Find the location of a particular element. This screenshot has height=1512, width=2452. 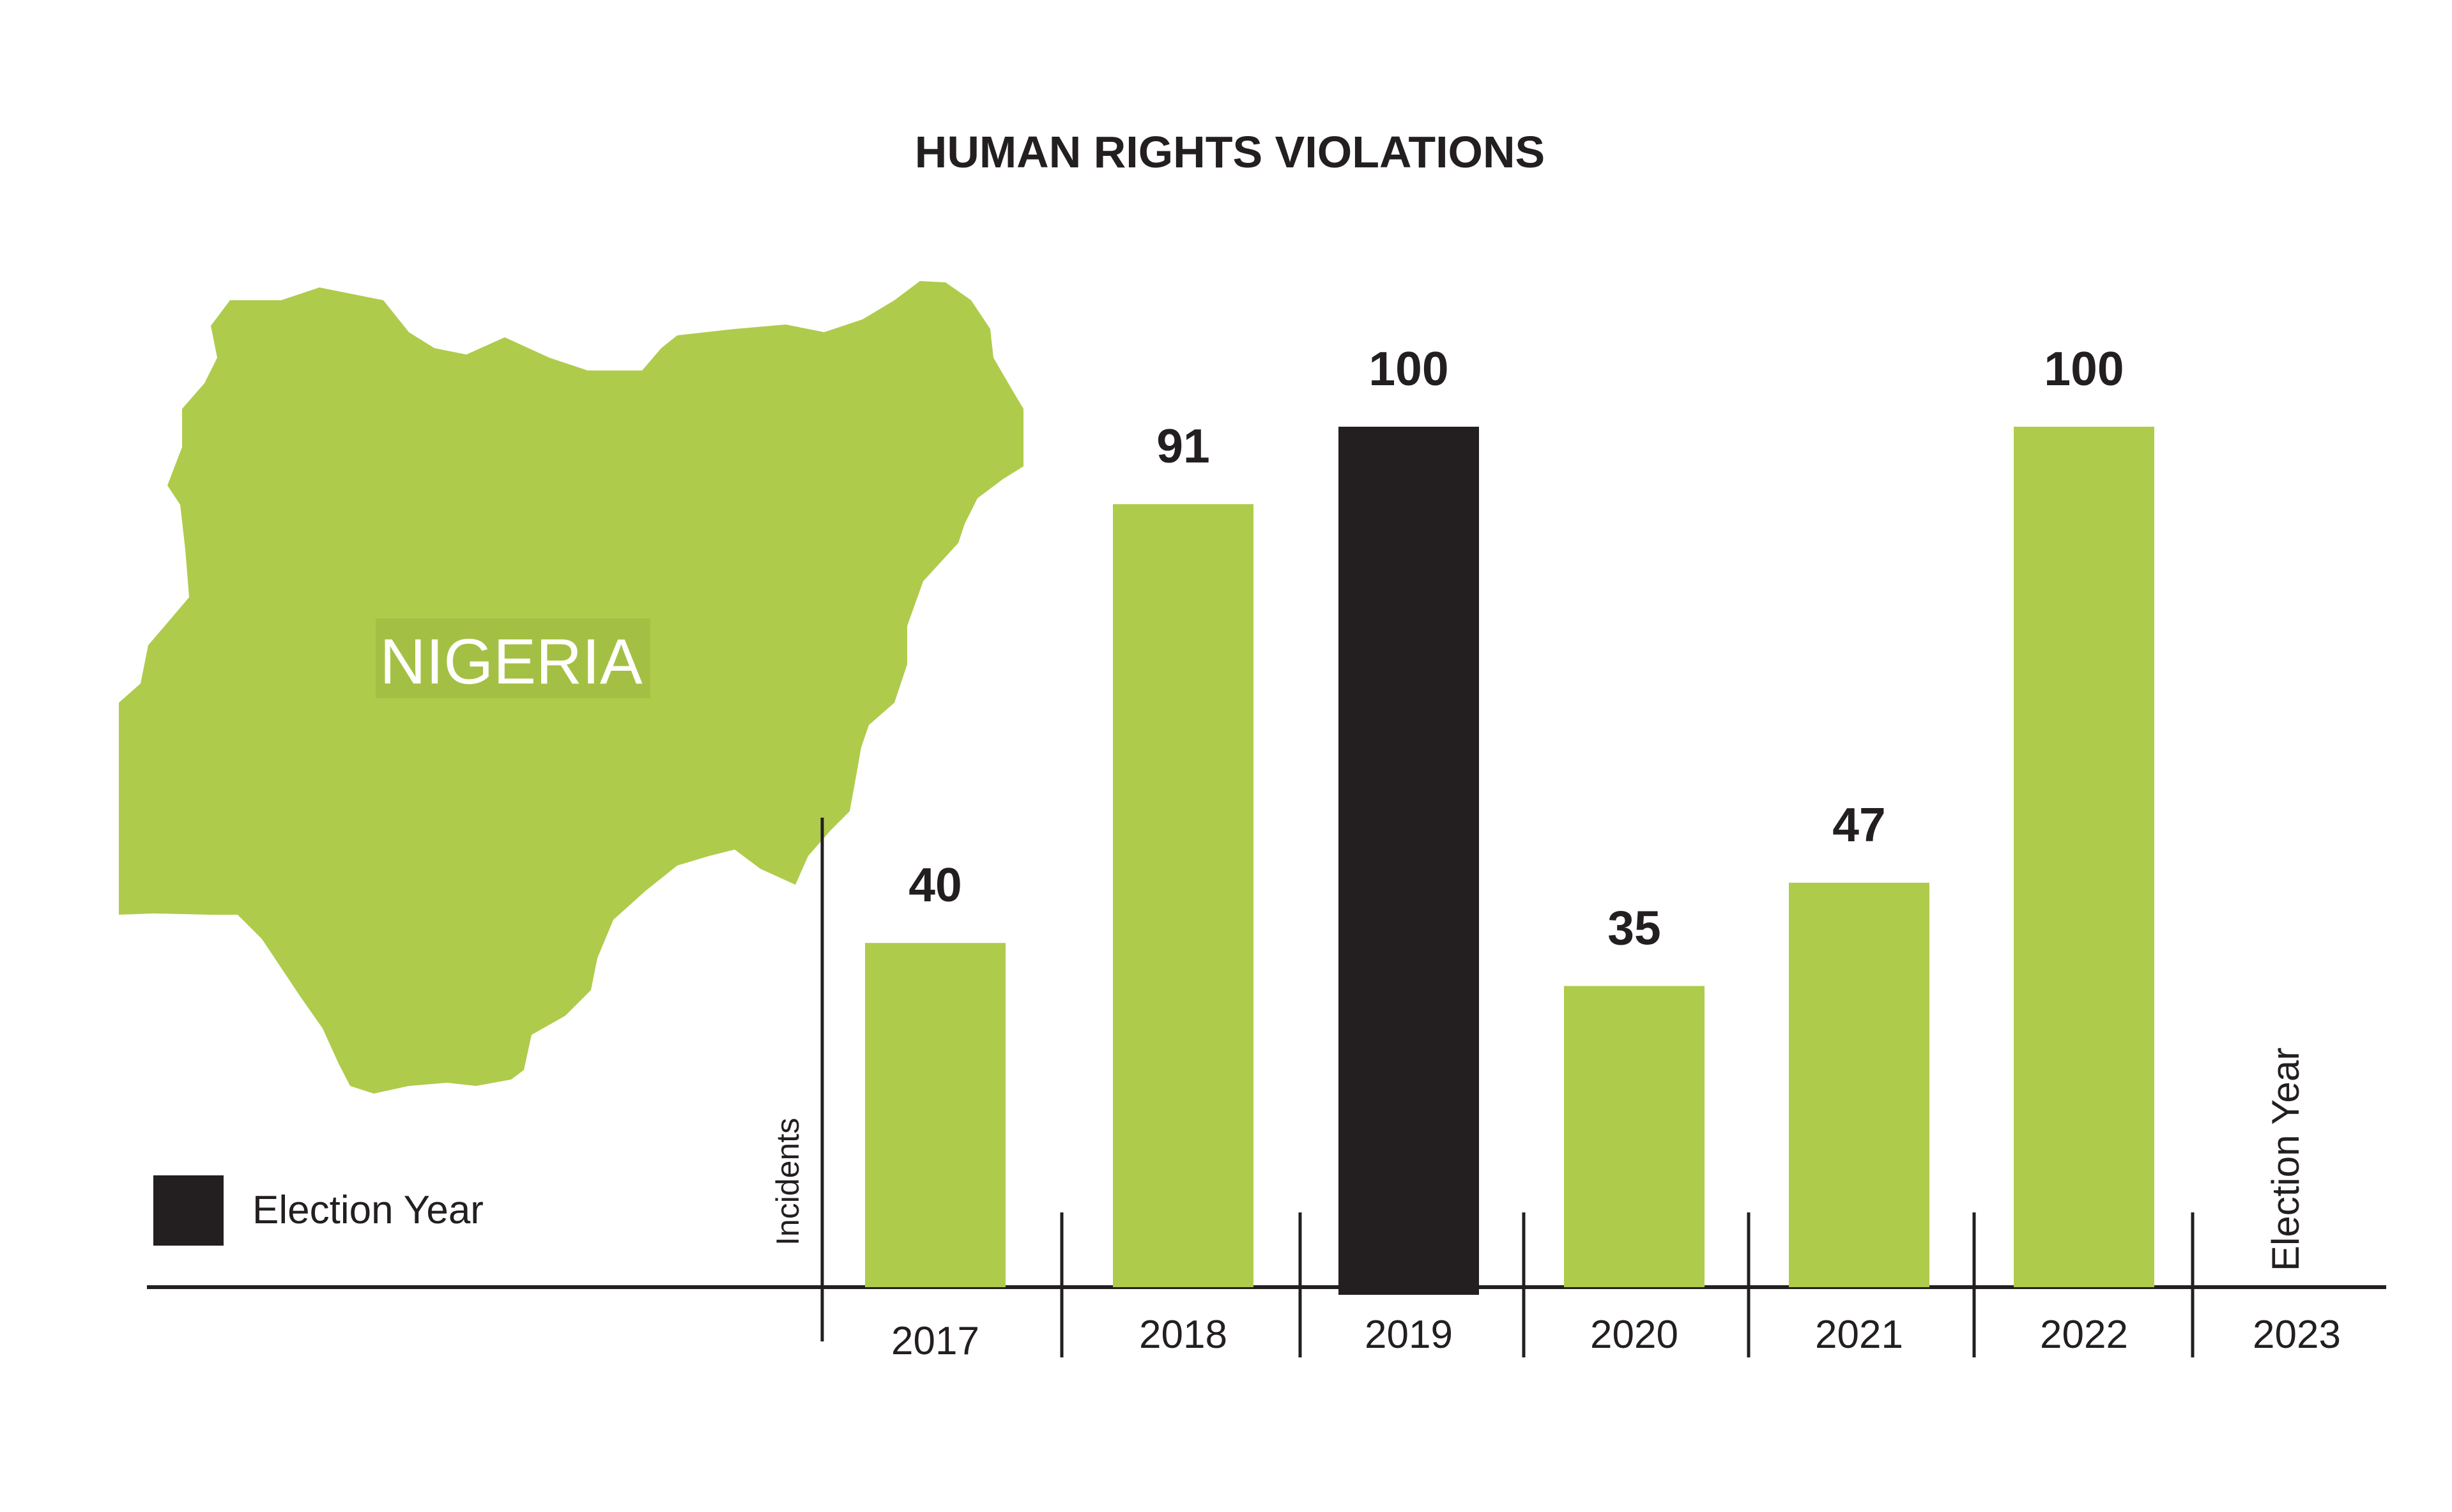

bar-2021 is located at coordinates (1859, 1084).